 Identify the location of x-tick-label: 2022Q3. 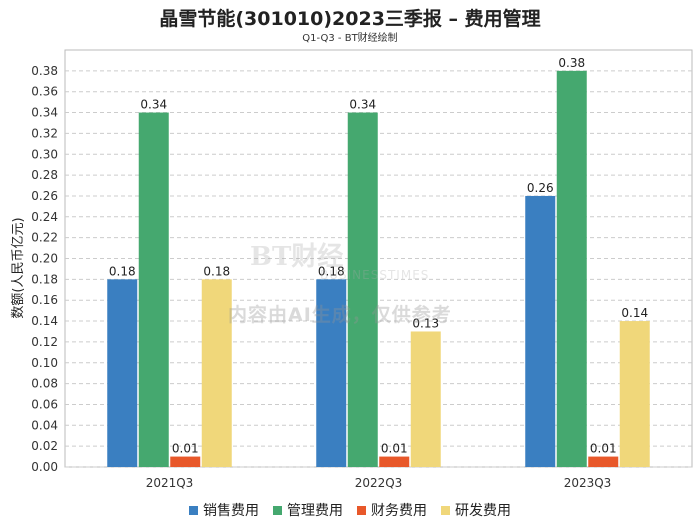
(379, 483).